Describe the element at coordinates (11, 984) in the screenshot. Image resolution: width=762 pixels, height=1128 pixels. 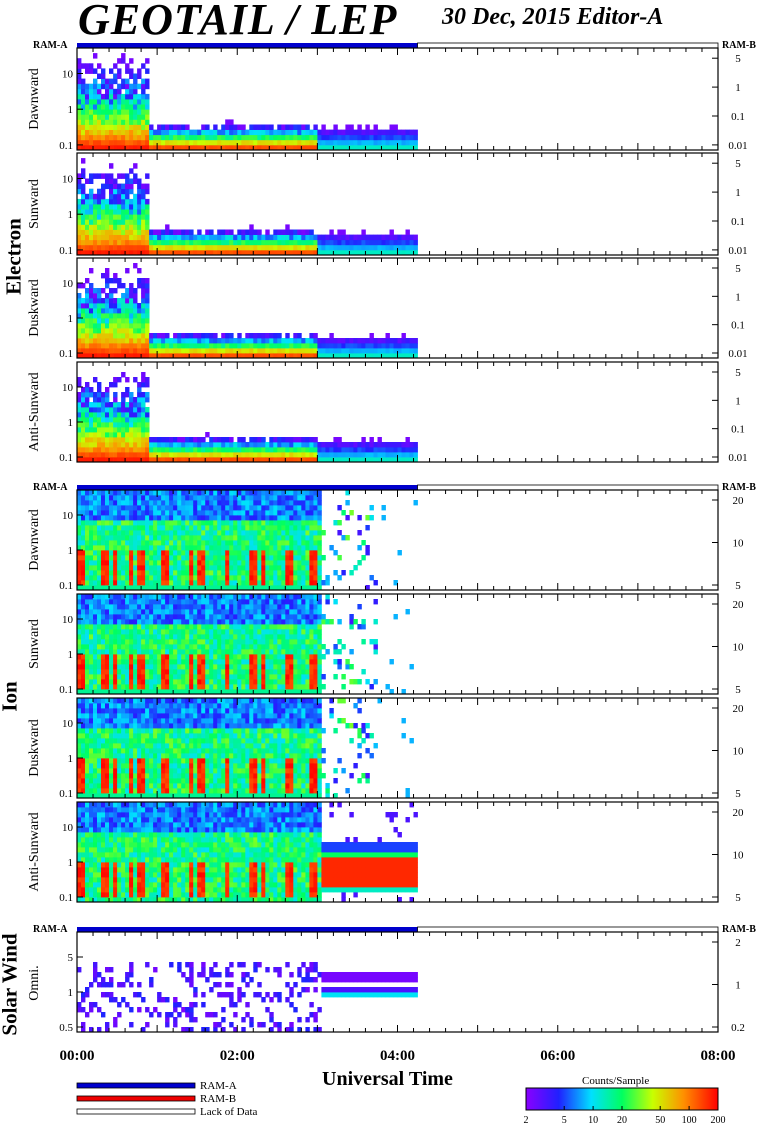
I see `group-label-solar-wind: Solar Wind` at that location.